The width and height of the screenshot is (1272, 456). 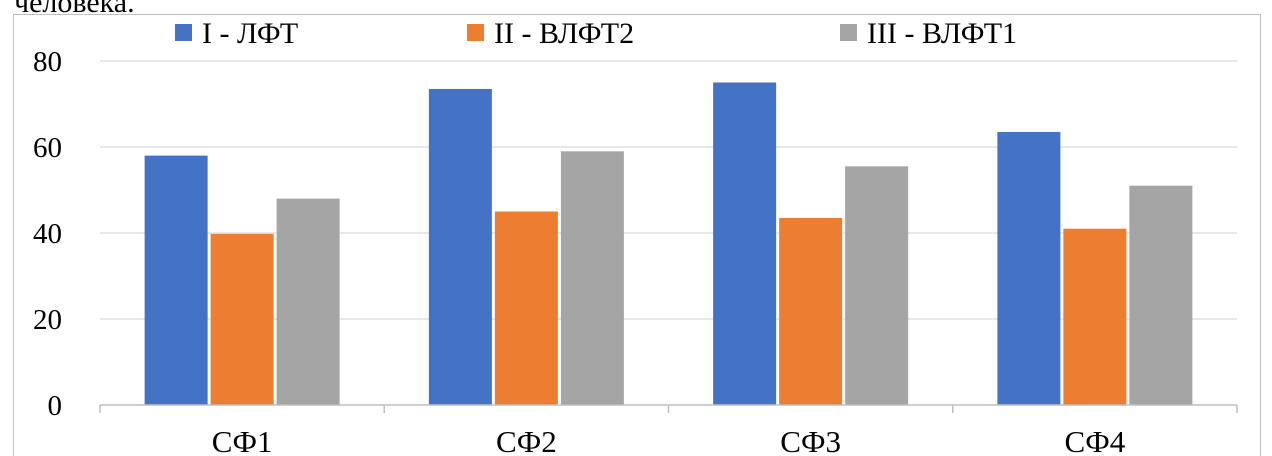 I want to click on bar-СФ4-series-3, so click(x=1161, y=295).